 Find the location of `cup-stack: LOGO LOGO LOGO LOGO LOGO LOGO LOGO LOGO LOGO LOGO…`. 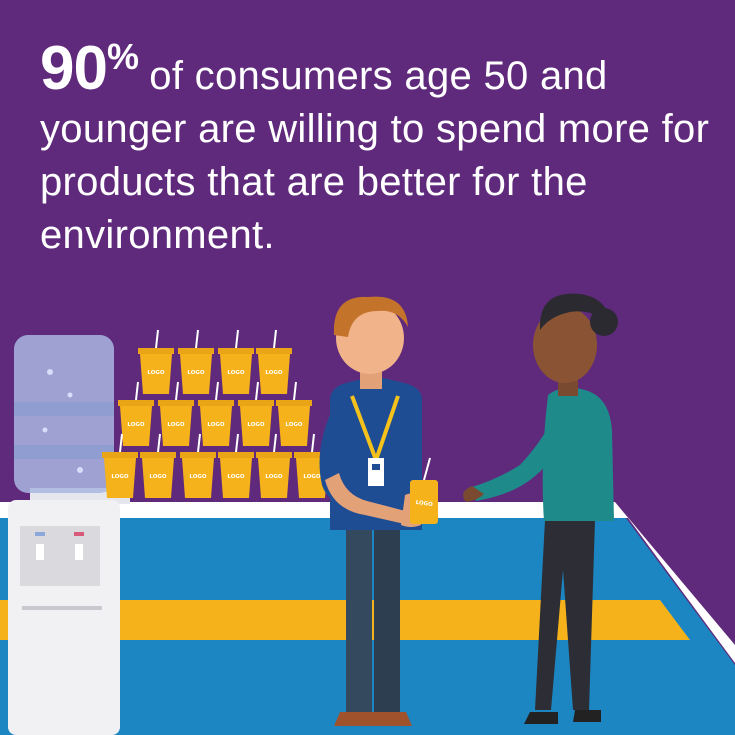

cup-stack: LOGO LOGO LOGO LOGO LOGO LOGO LOGO LOGO LOGO LOGO… is located at coordinates (216, 413).